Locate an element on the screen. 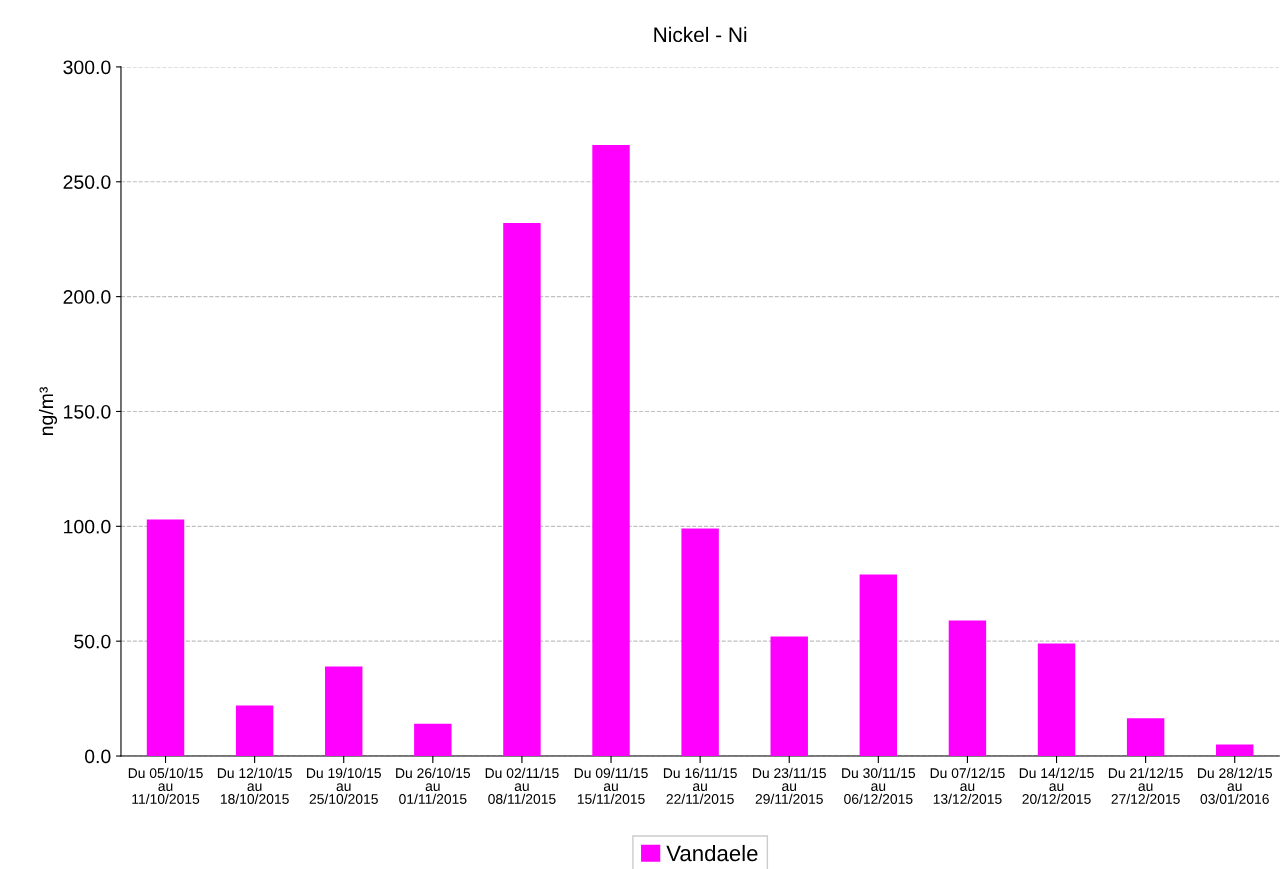 This screenshot has width=1287, height=869. x-tick-label: Du 16/11/15 au 22/11/2015 is located at coordinates (700, 785).